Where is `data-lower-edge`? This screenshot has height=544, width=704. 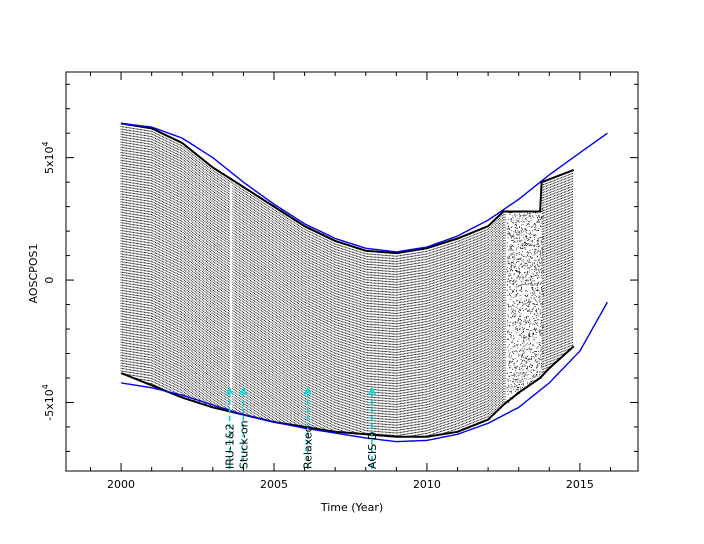
data-lower-edge is located at coordinates (347, 391).